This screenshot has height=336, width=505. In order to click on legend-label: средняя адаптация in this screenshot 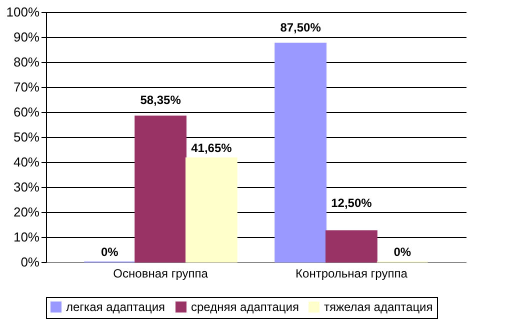, I will do `click(245, 307)`.